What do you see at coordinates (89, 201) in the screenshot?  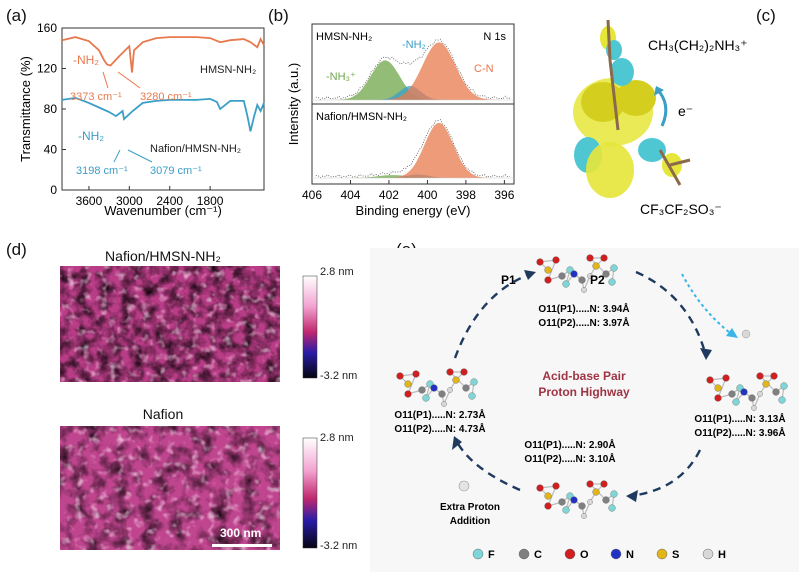 I see `ftir-x-tick-label: 3600` at bounding box center [89, 201].